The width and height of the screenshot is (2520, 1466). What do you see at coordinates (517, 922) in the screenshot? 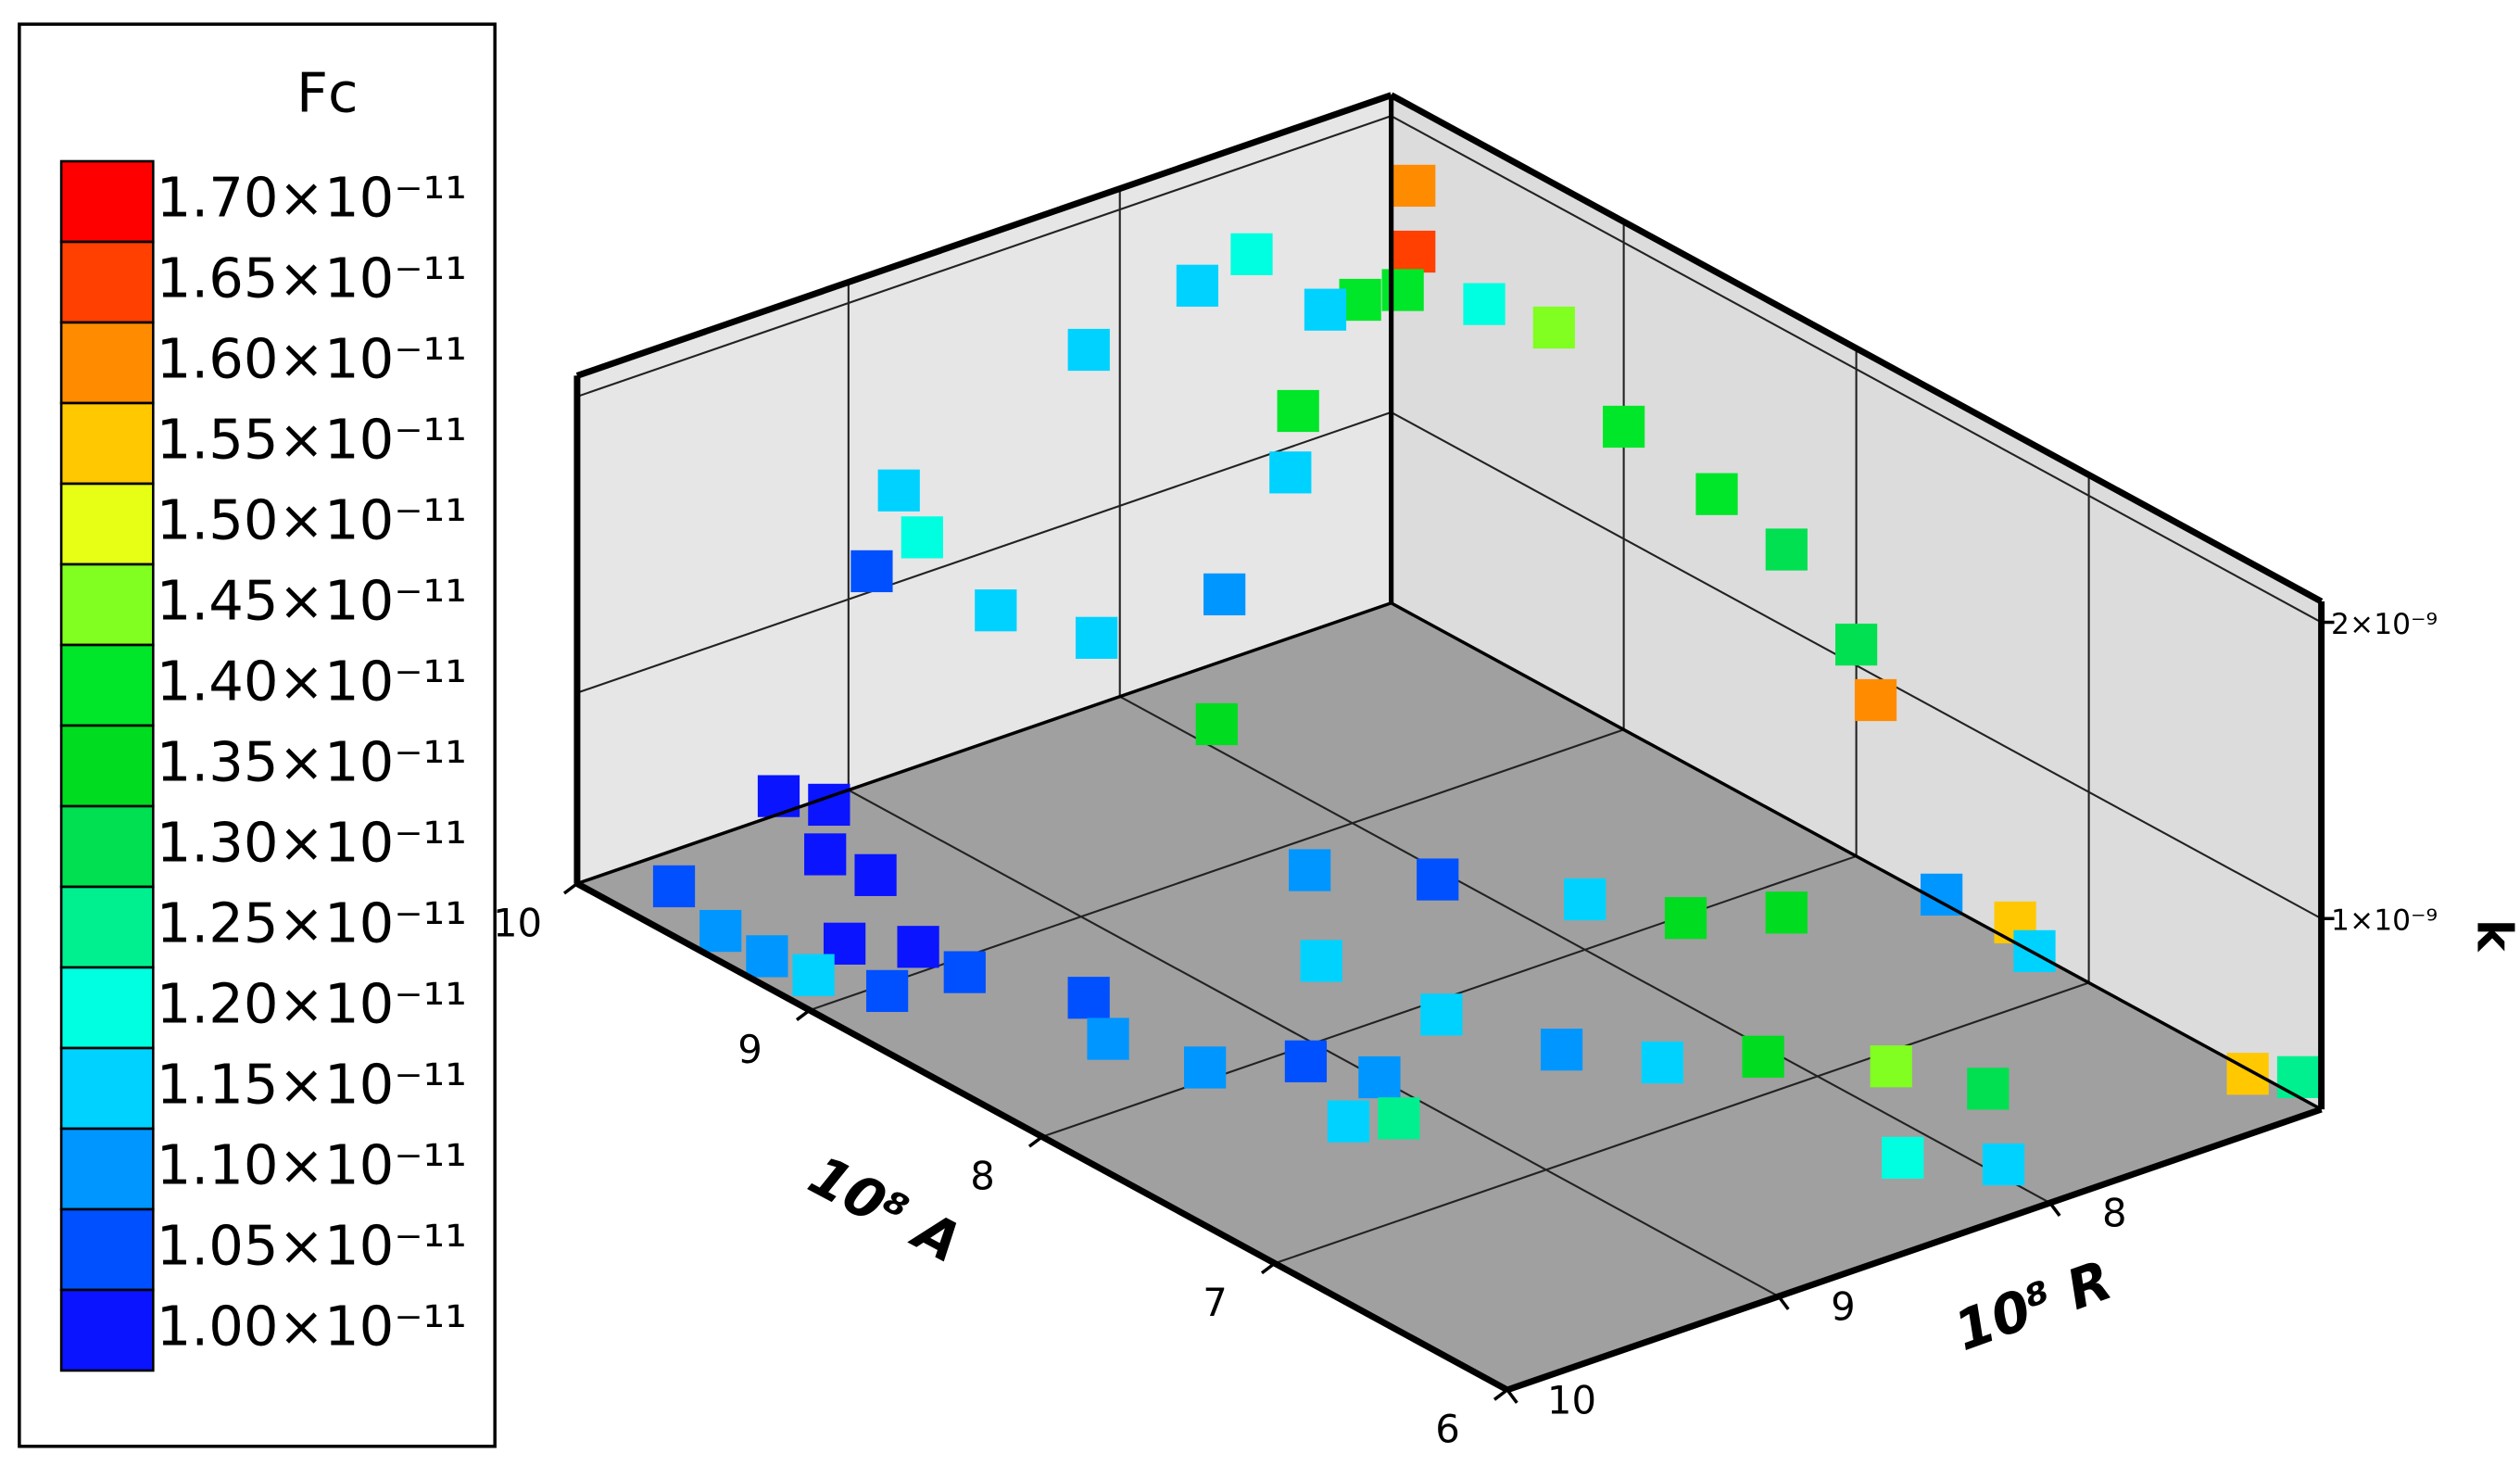
I see `x-tick-label: 10` at bounding box center [517, 922].